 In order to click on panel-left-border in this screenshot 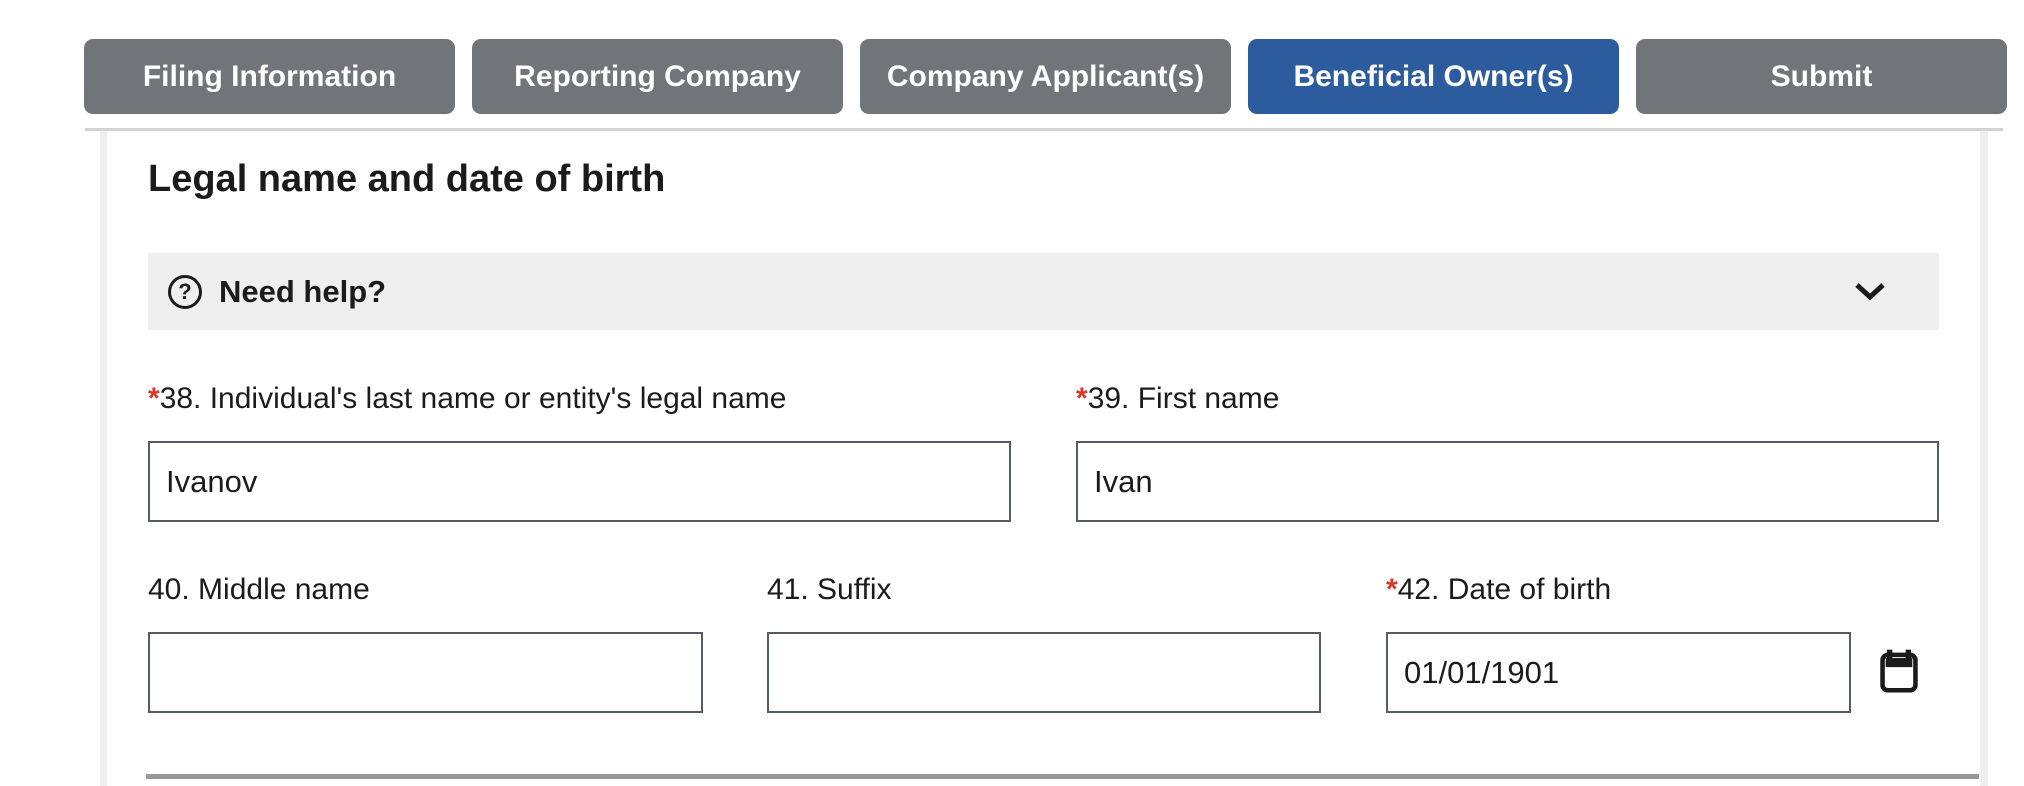, I will do `click(103, 458)`.